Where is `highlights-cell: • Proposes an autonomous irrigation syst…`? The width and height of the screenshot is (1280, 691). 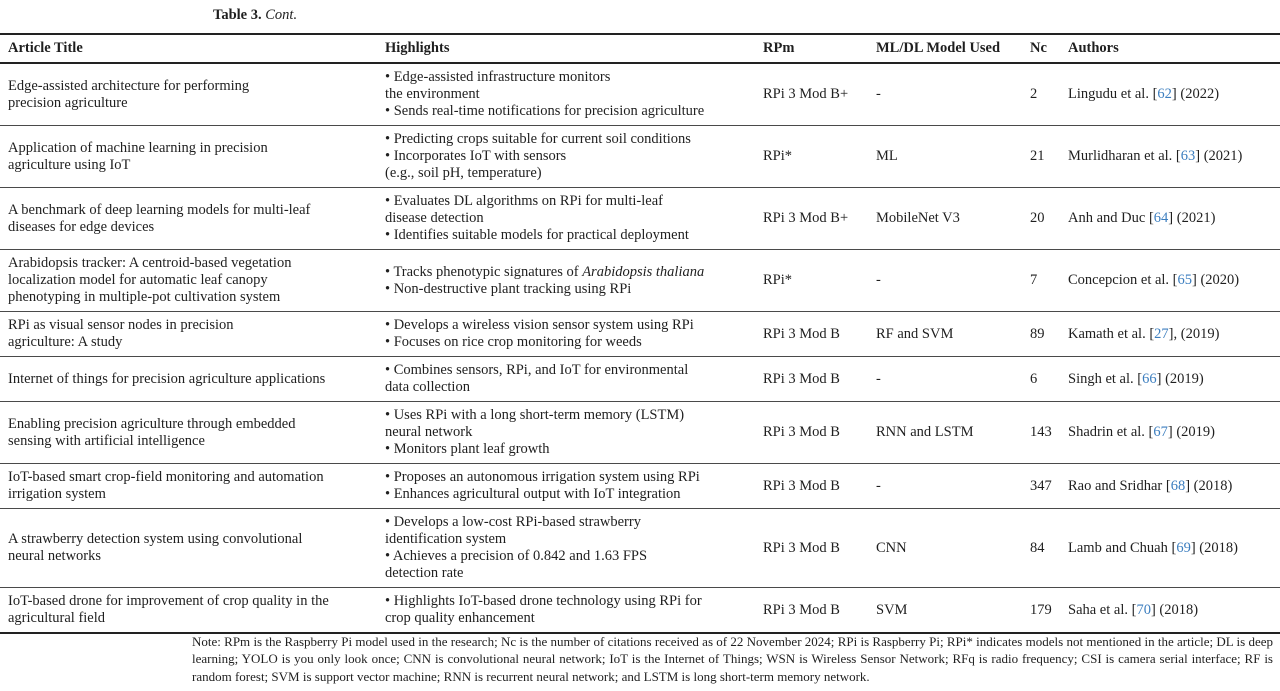 highlights-cell: • Proposes an autonomous irrigation syst… is located at coordinates (574, 486).